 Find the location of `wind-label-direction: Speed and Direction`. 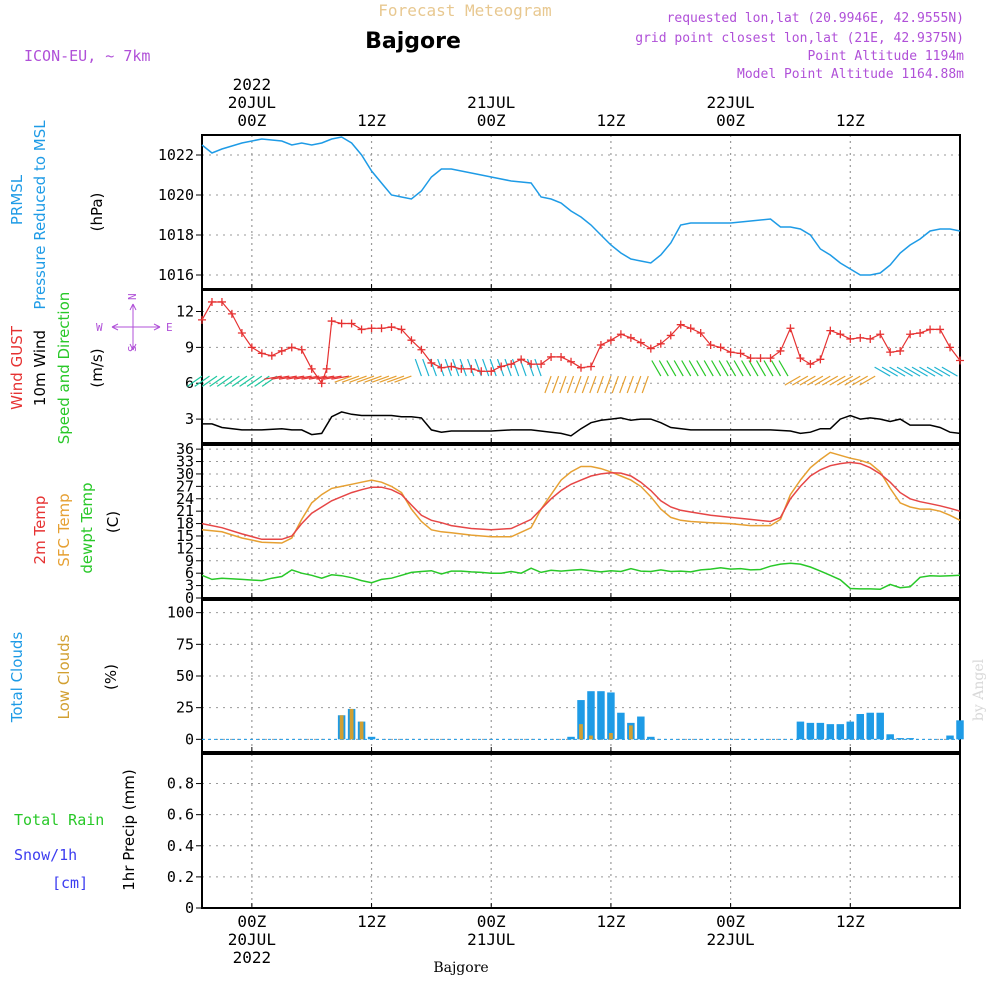

wind-label-direction: Speed and Direction is located at coordinates (64, 368).